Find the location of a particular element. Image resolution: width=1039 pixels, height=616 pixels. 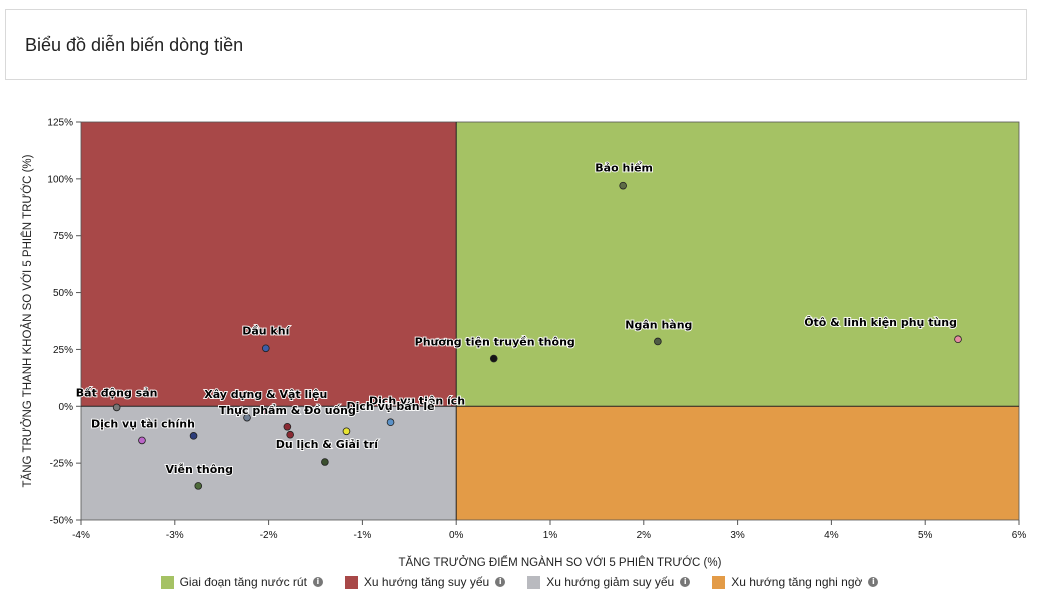

legend-label: Giai đoạn tăng nước rút is located at coordinates (243, 582).